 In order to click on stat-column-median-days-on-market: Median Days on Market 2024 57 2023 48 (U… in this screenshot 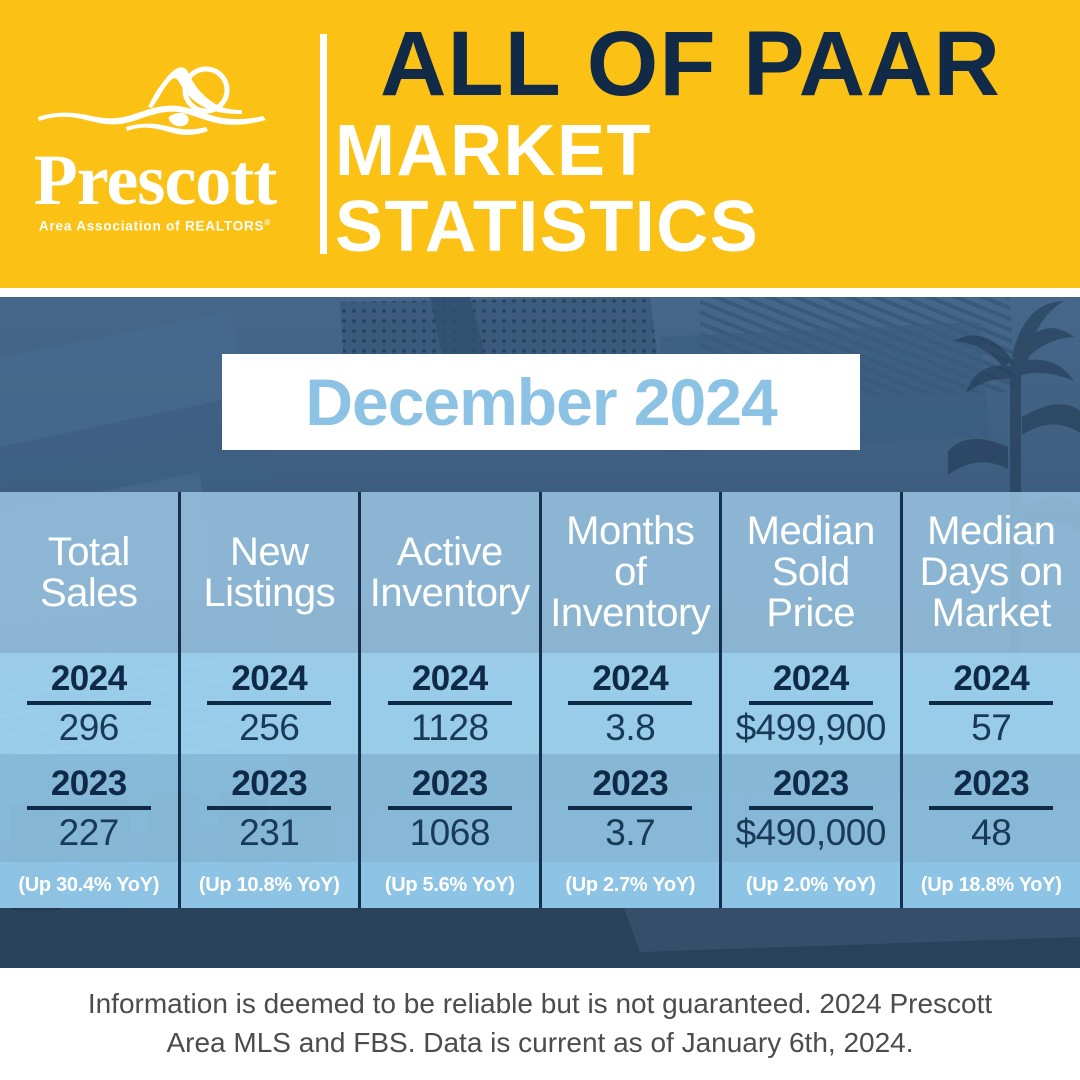, I will do `click(991, 700)`.